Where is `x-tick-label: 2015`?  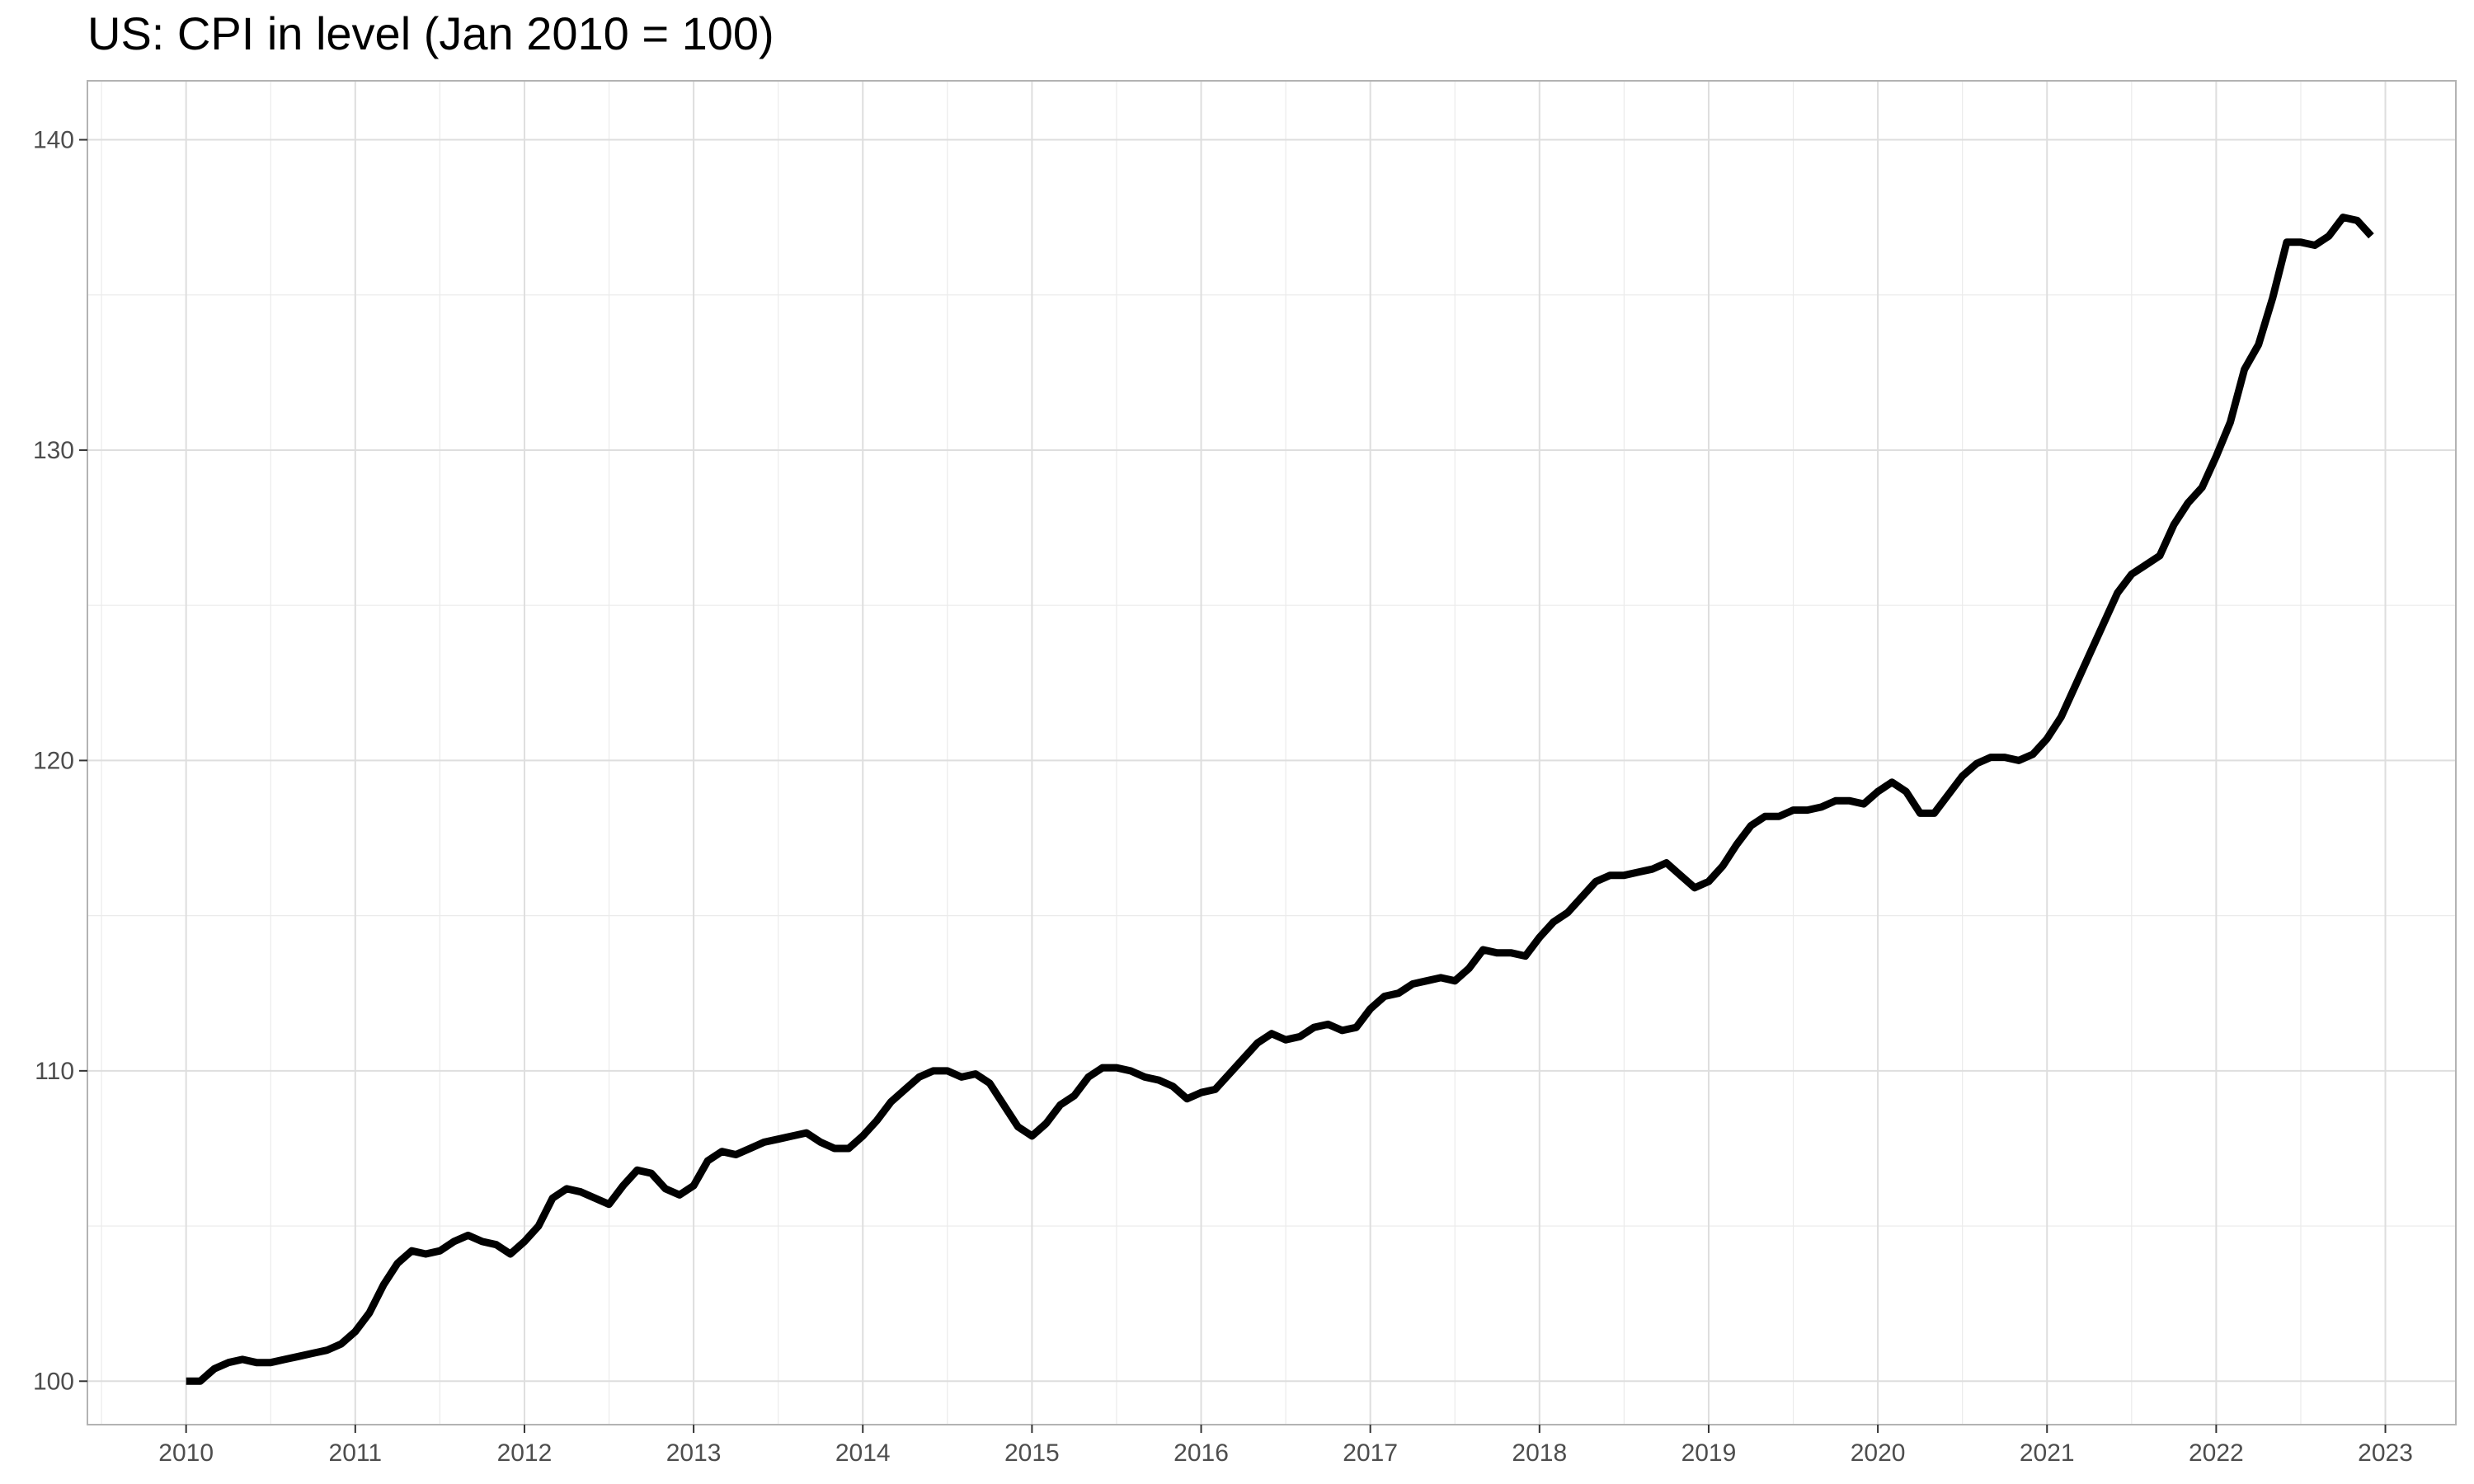
x-tick-label: 2015 is located at coordinates (1032, 1453).